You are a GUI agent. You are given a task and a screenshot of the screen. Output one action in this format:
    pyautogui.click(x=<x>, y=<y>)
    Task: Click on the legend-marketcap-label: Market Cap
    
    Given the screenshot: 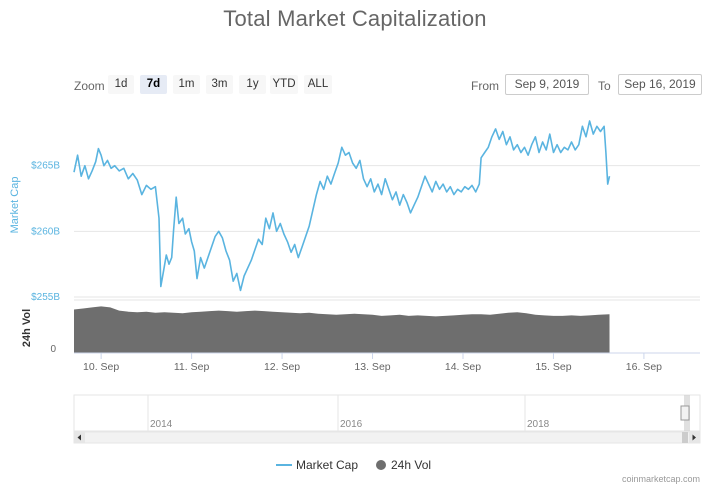 What is the action you would take?
    pyautogui.click(x=327, y=465)
    